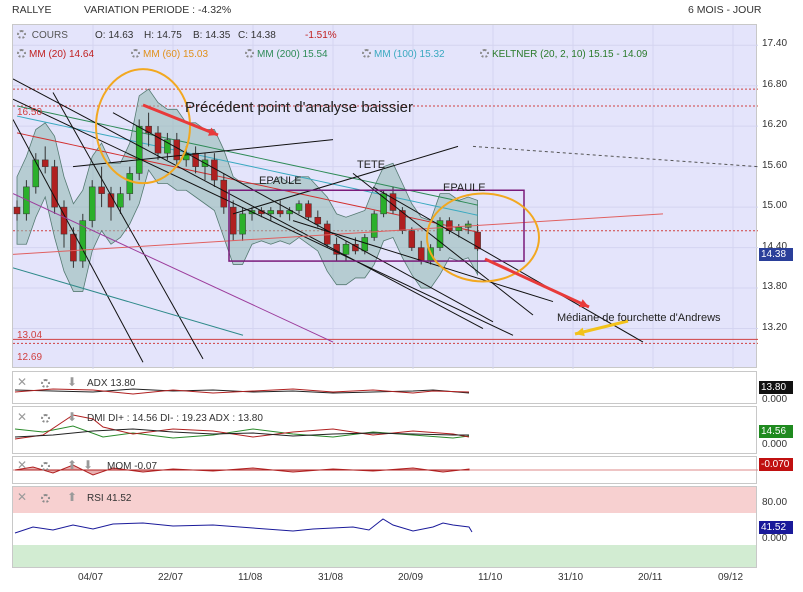 The width and height of the screenshot is (803, 592). I want to click on rsi-label: RSI 41.52, so click(109, 498).